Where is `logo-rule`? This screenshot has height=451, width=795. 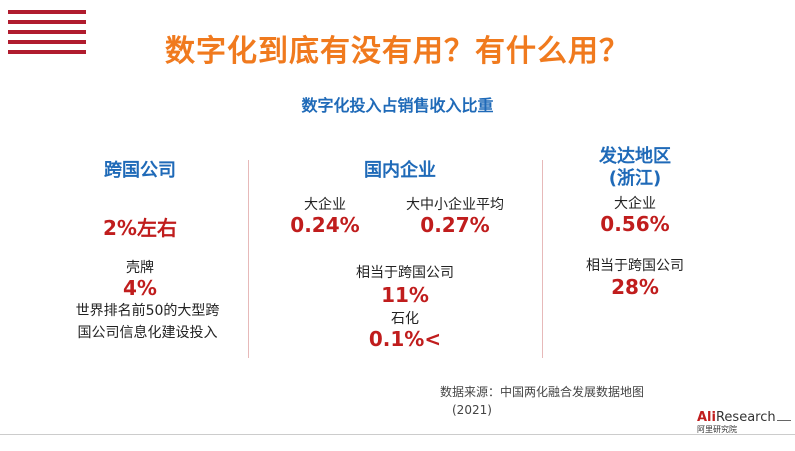
logo-rule is located at coordinates (784, 420).